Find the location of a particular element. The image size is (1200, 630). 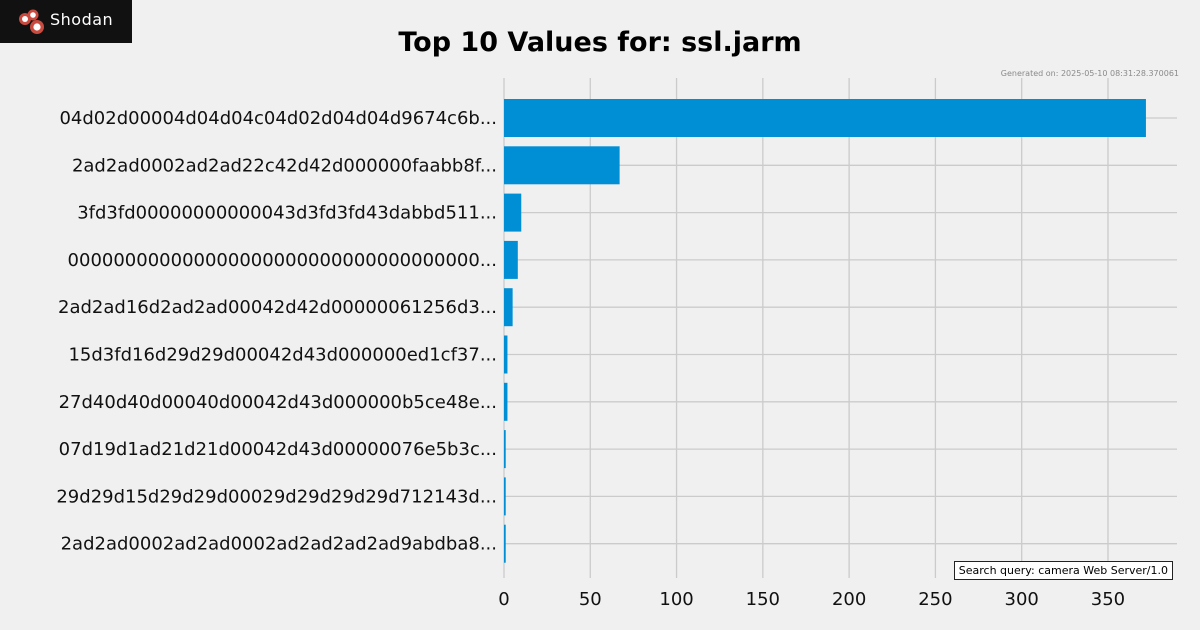

generated-timestamp: Generated on: 2025-05-10 08:31:28.370061 is located at coordinates (1089, 73).